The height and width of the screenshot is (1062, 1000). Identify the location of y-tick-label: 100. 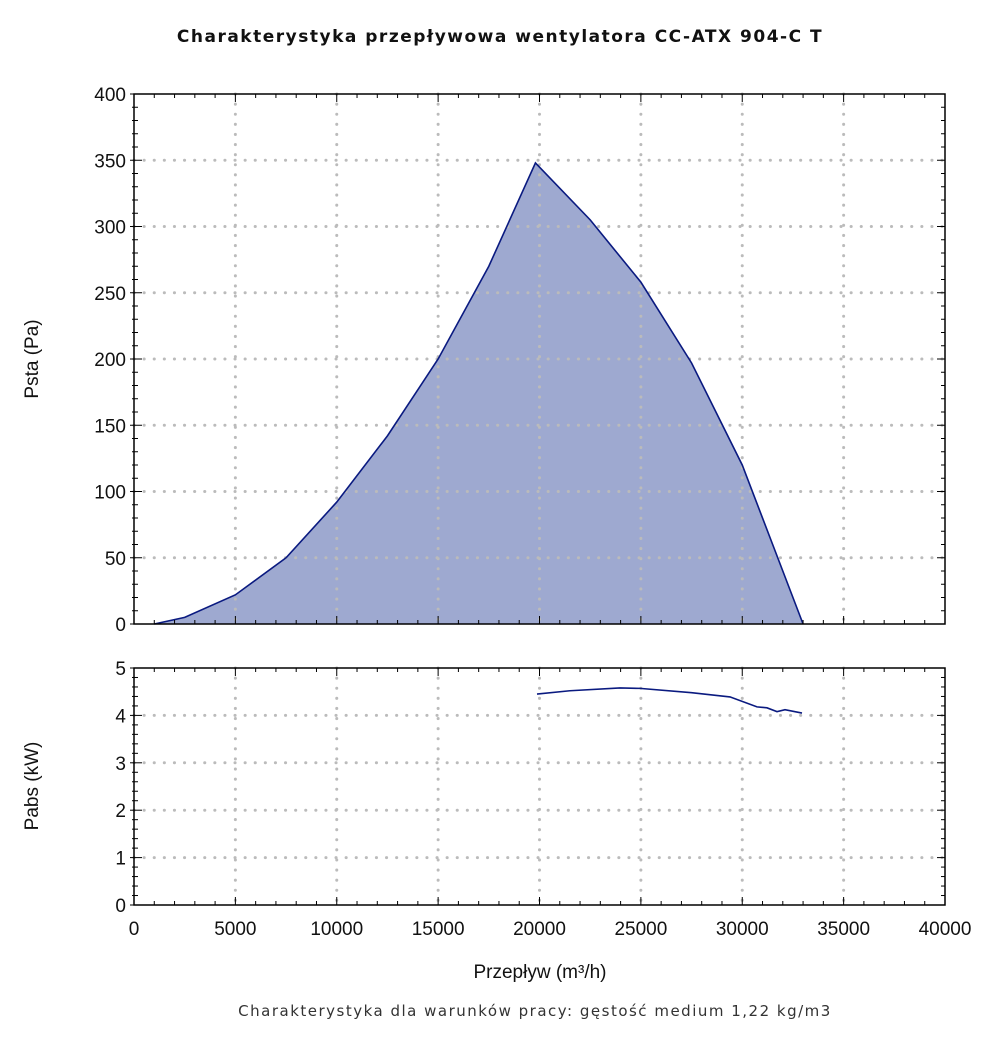
(110, 493).